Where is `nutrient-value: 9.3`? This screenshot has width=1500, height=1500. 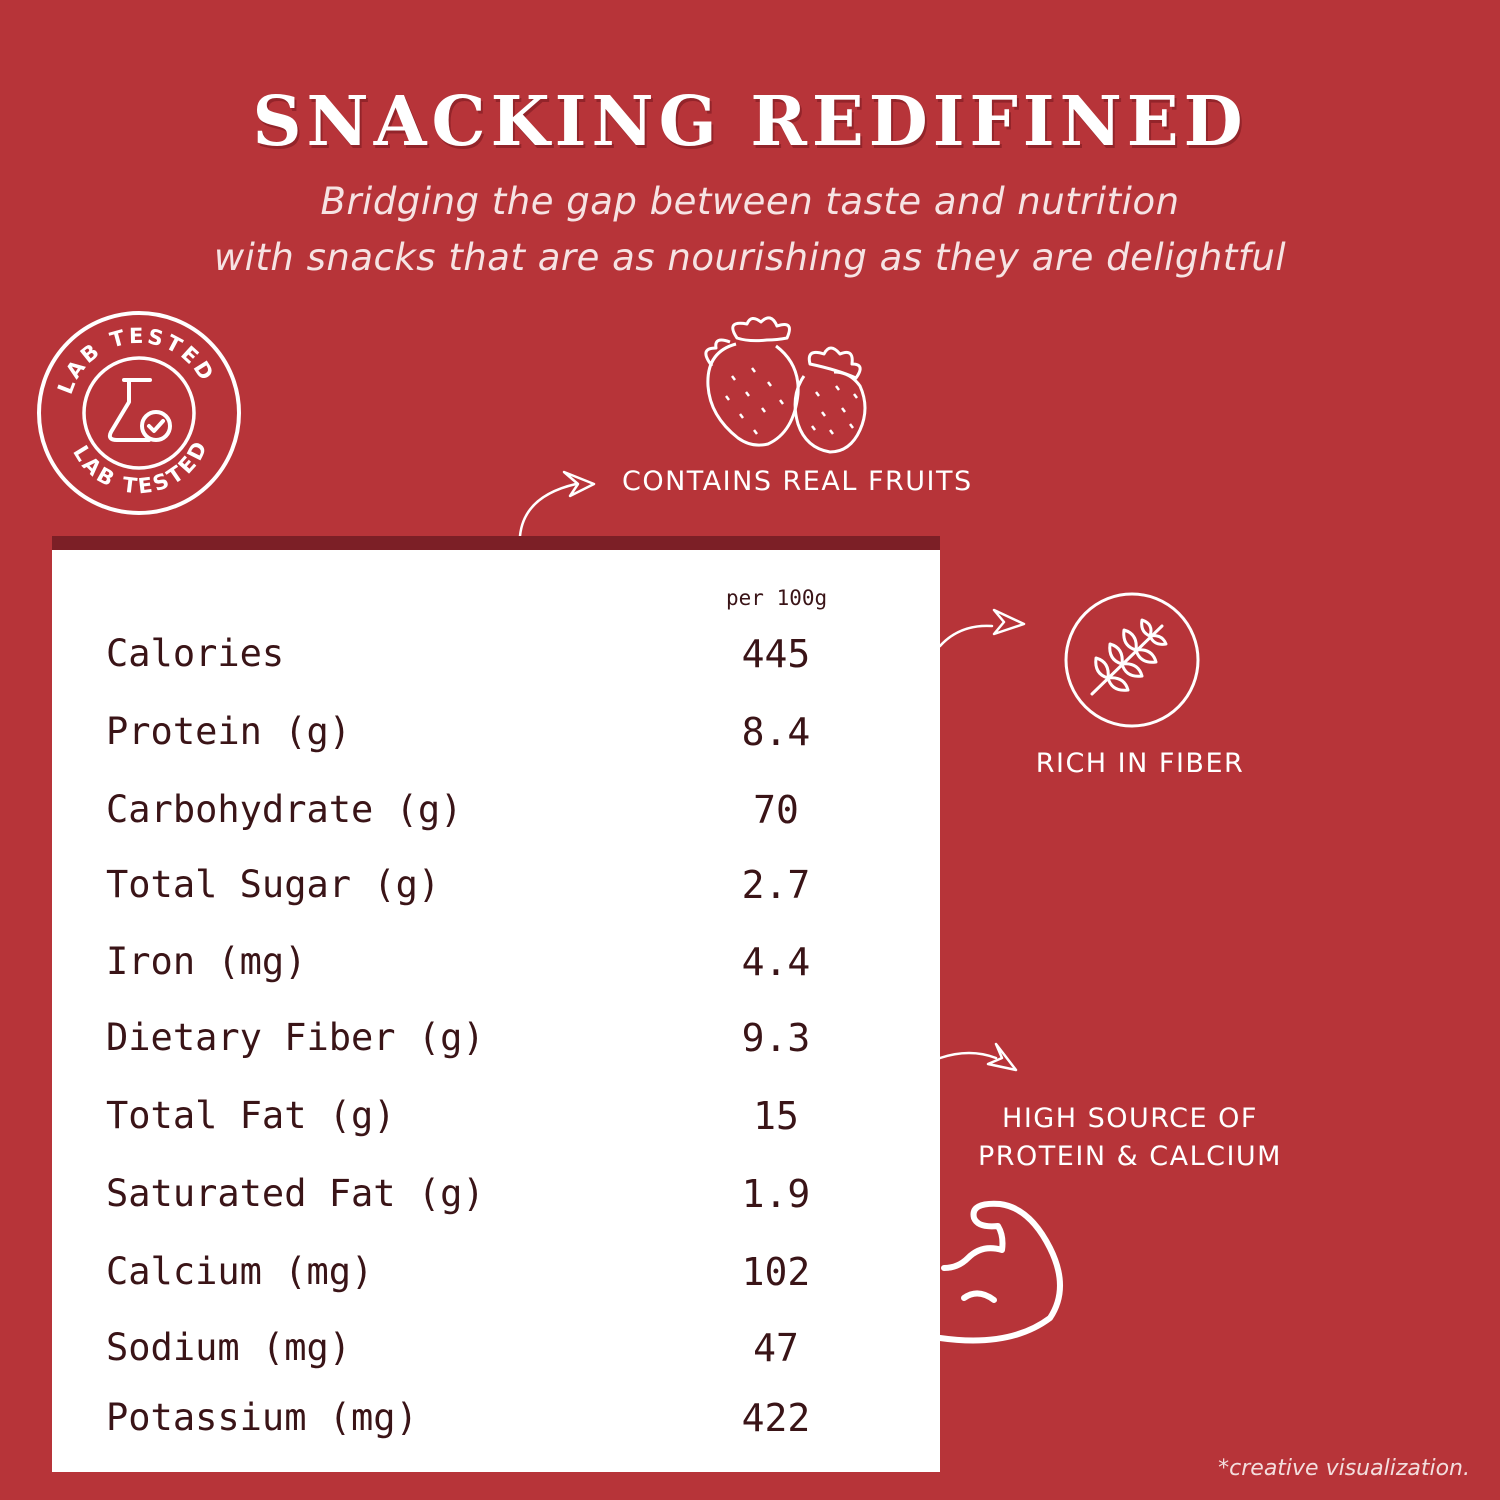 nutrient-value: 9.3 is located at coordinates (776, 1038).